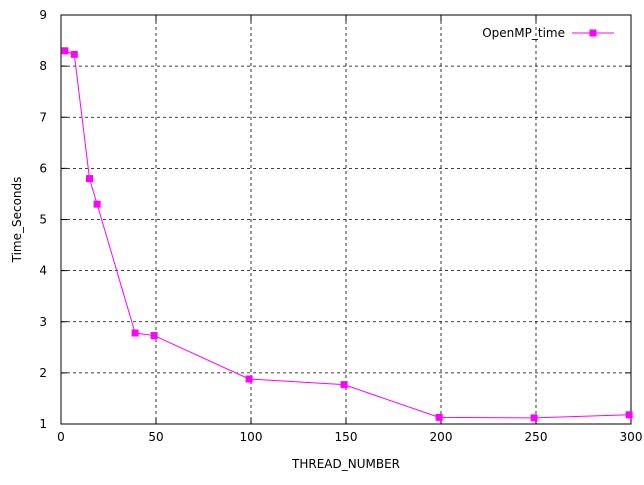 This screenshot has height=485, width=644. I want to click on x-tick-label: 200, so click(441, 437).